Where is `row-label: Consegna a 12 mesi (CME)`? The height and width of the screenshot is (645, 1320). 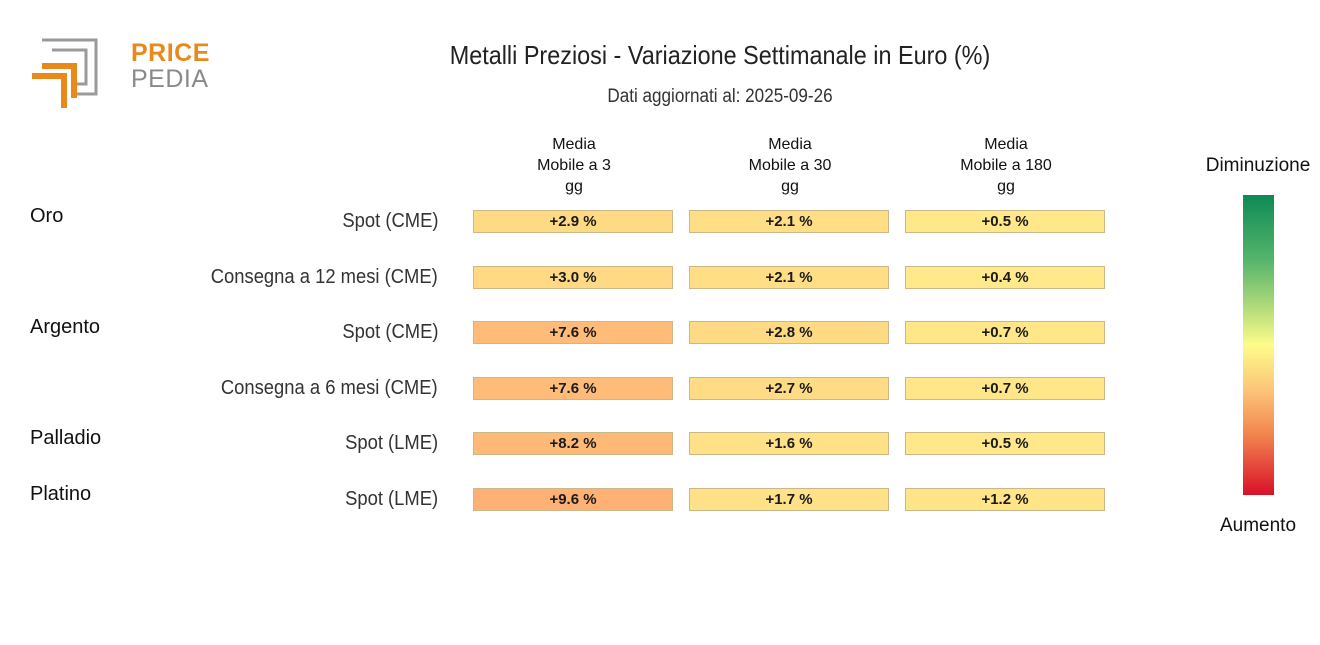
row-label: Consegna a 12 mesi (CME) is located at coordinates (324, 276).